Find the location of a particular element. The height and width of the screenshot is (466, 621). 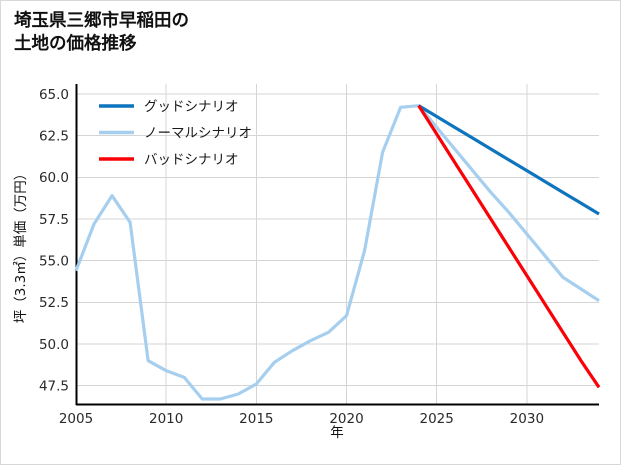

x-axis-title: 年 is located at coordinates (337, 433).